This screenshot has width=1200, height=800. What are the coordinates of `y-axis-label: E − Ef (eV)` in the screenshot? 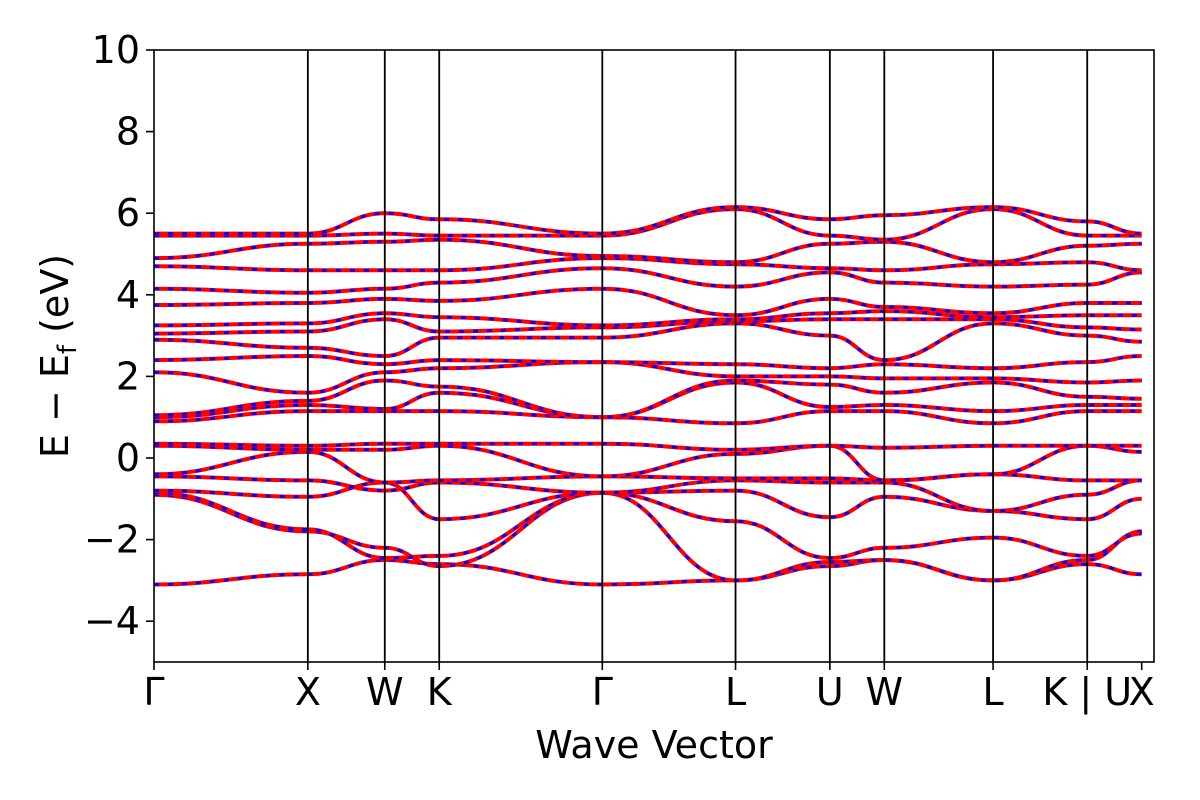 It's located at (58, 356).